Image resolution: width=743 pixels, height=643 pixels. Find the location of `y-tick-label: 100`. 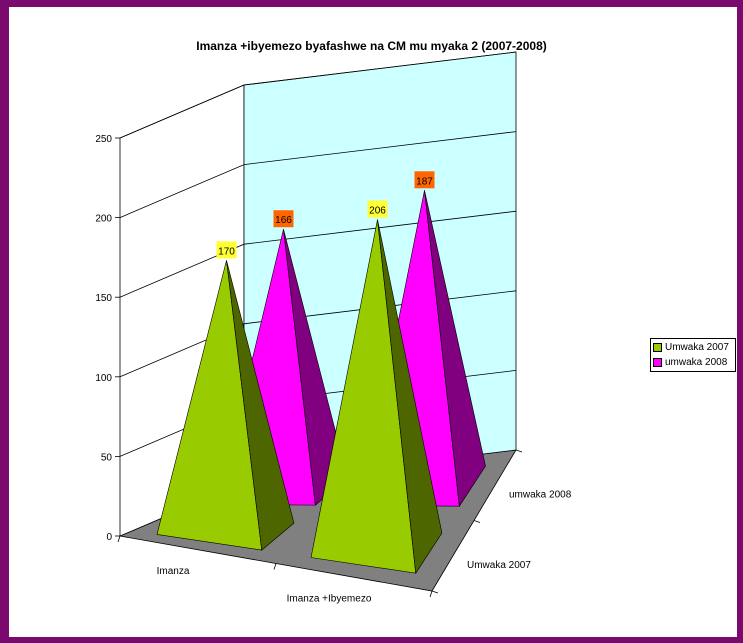

y-tick-label: 100 is located at coordinates (103, 378).